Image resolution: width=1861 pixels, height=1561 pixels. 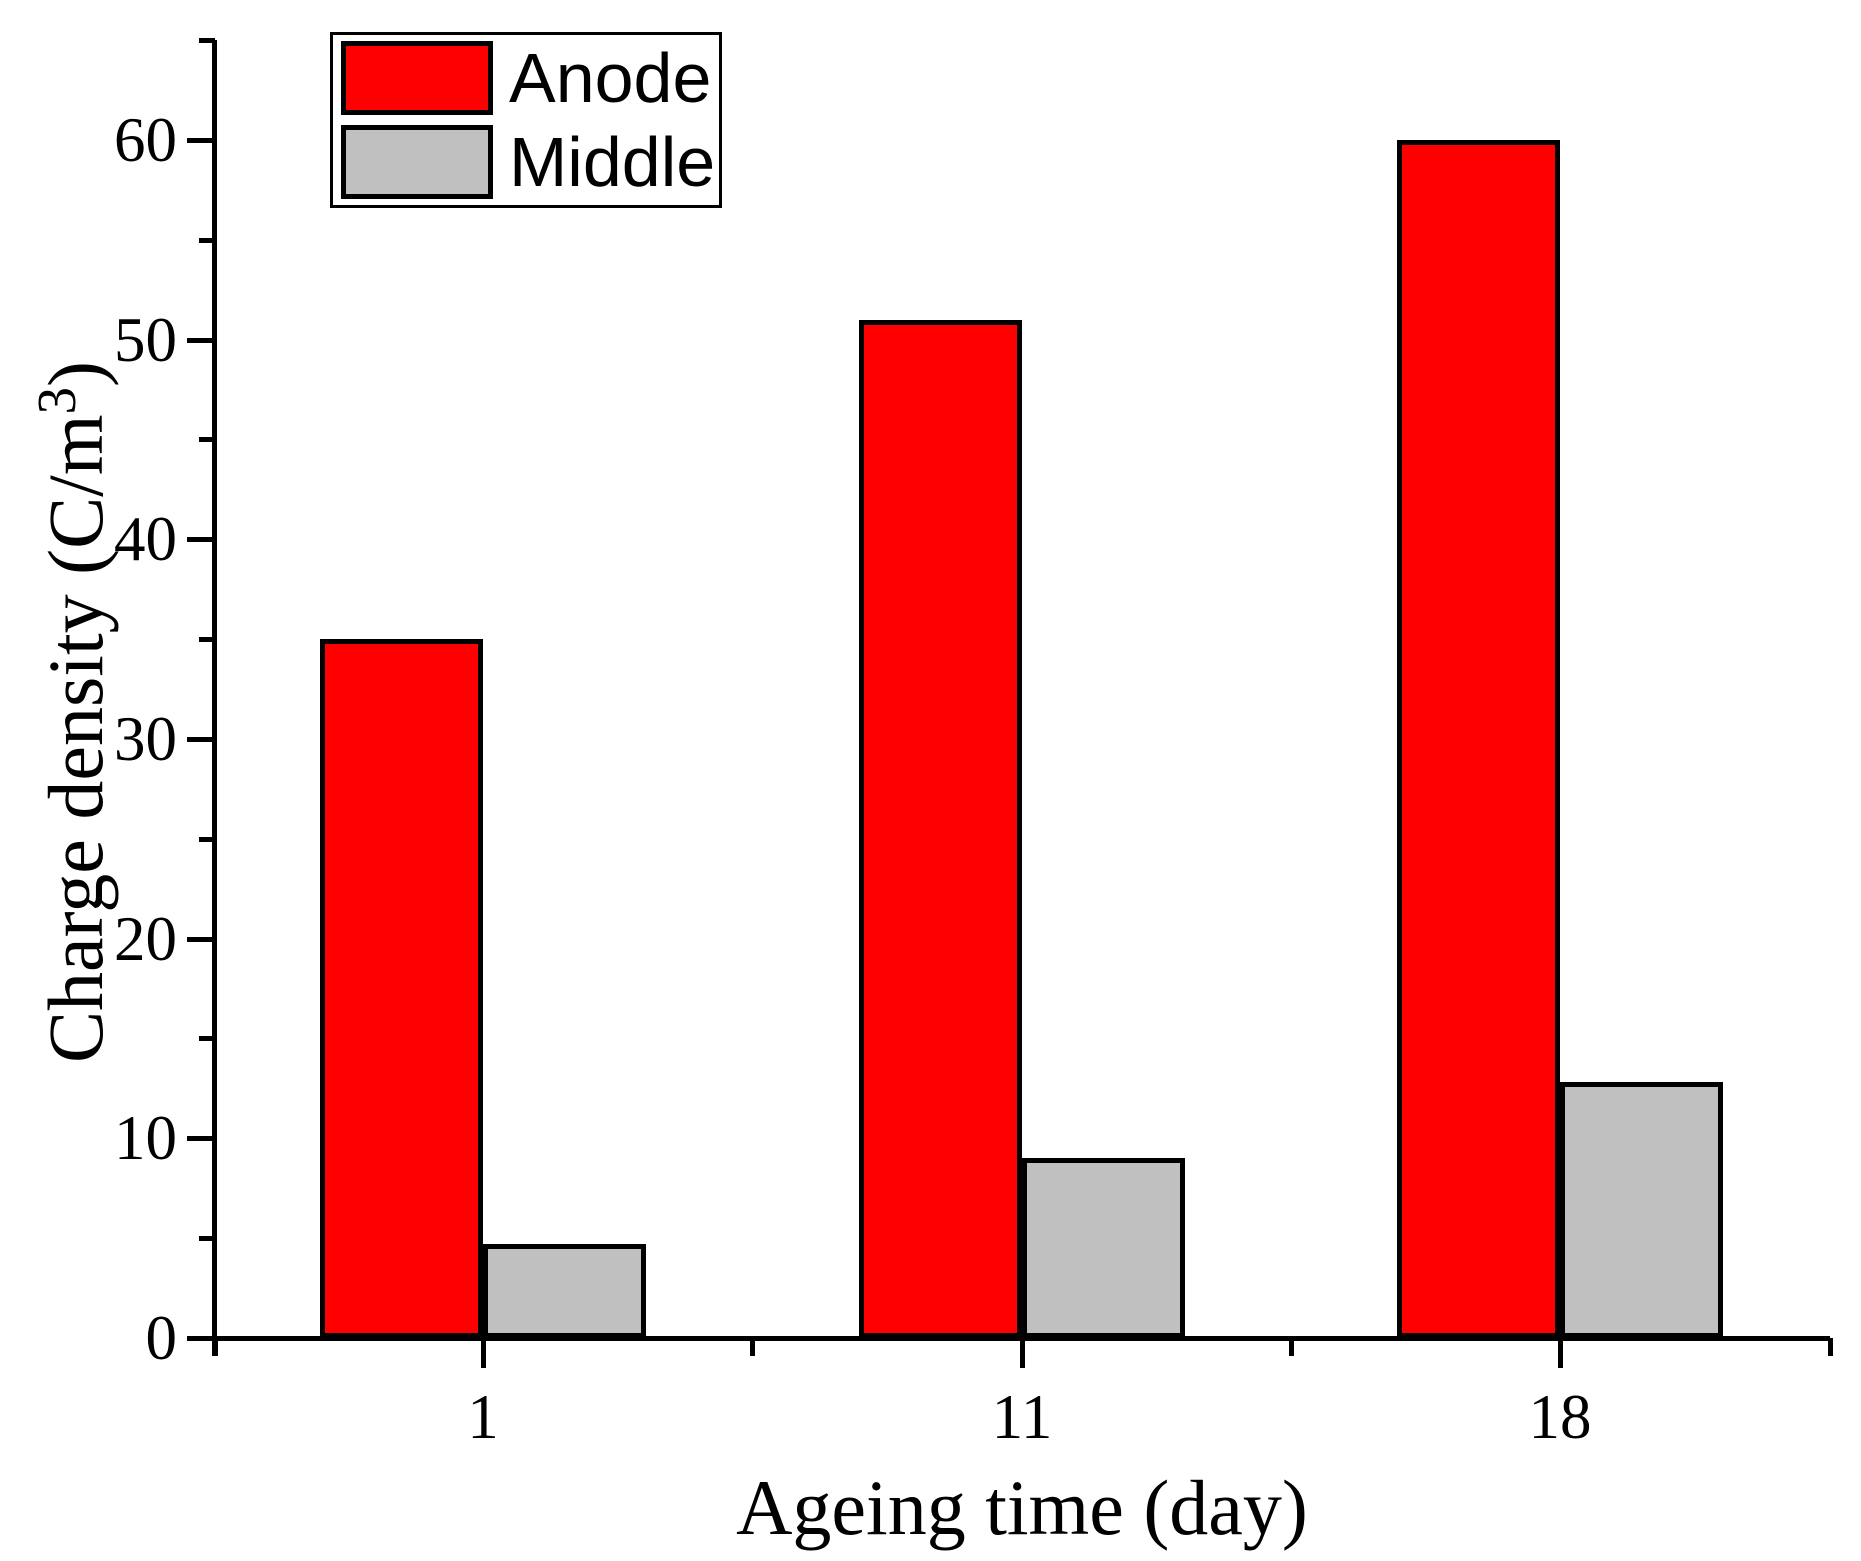 What do you see at coordinates (145, 140) in the screenshot?
I see `y-tick-label: 60` at bounding box center [145, 140].